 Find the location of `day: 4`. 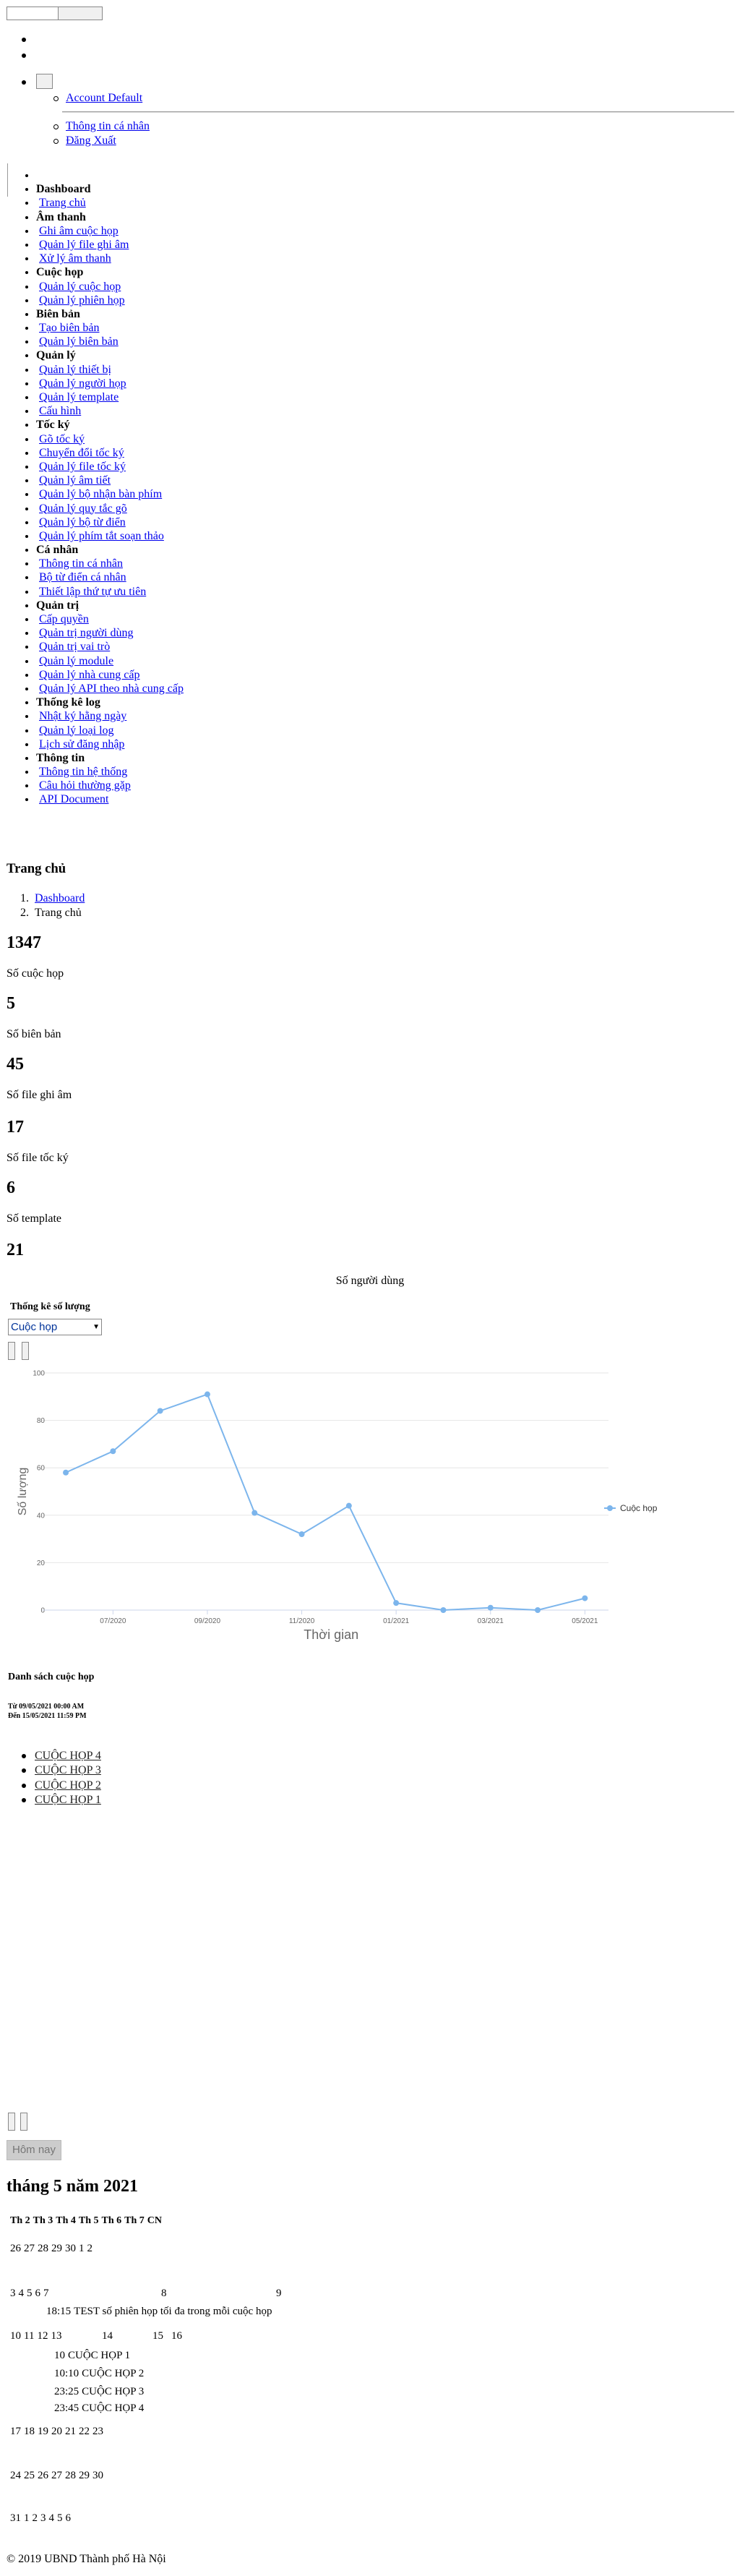

day: 4 is located at coordinates (21, 2293).